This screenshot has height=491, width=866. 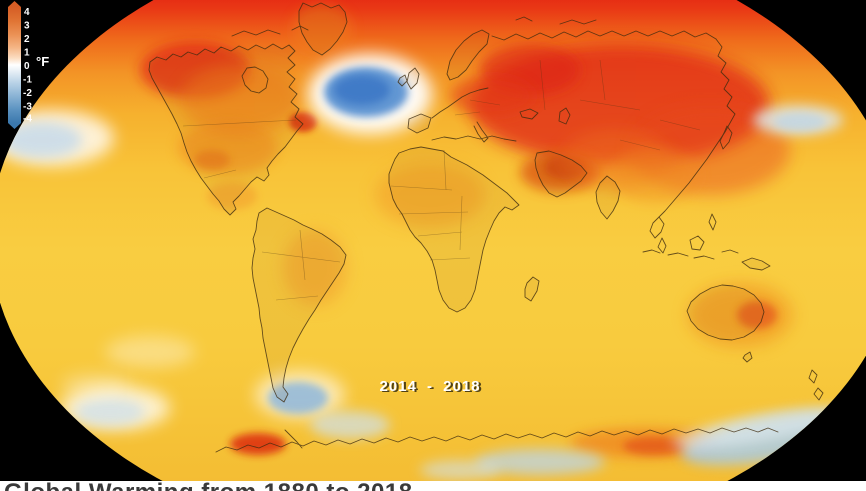 What do you see at coordinates (27, 26) in the screenshot?
I see `colorbar-tick-3: 3` at bounding box center [27, 26].